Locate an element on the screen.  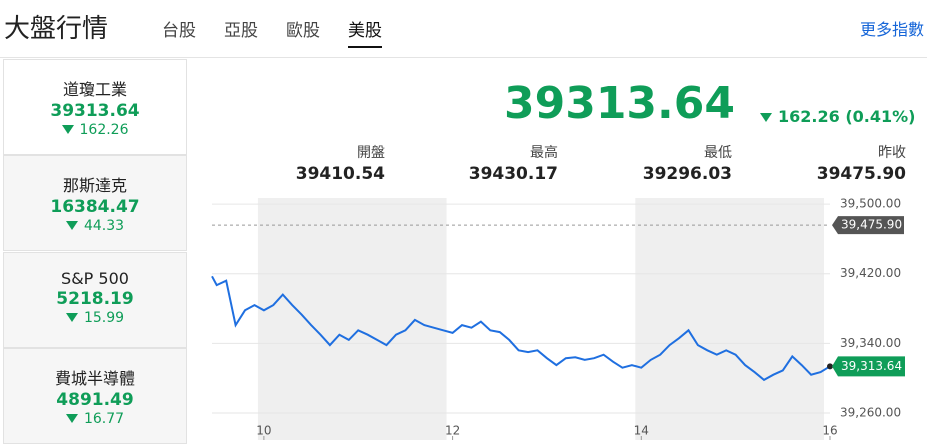
index-change: 15.99 is located at coordinates (95, 318).